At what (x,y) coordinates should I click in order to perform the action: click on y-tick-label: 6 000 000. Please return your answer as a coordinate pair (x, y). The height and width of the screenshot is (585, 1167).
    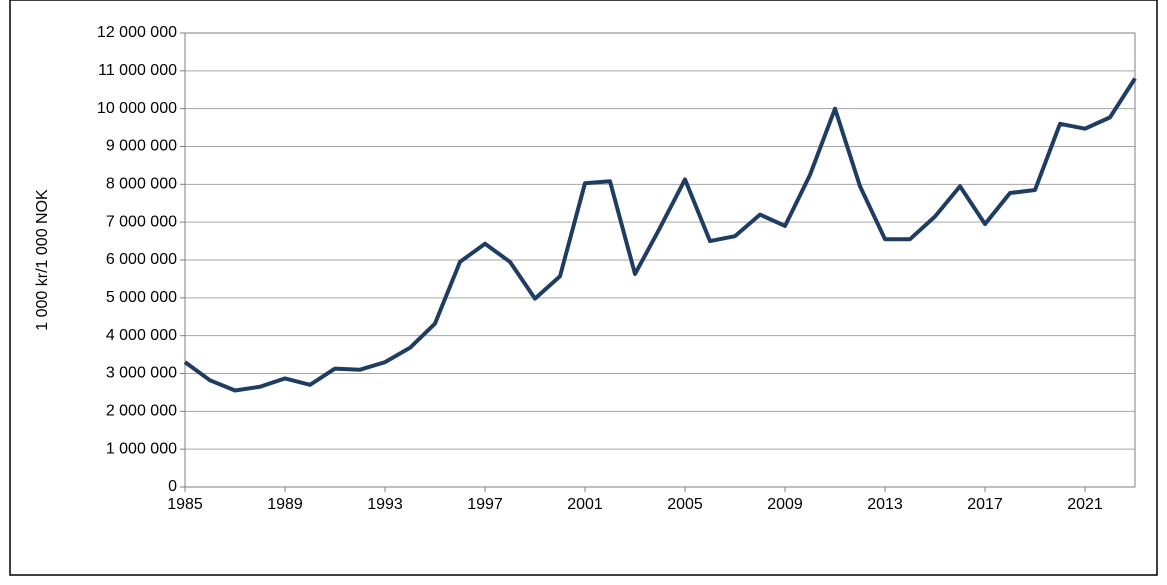
    Looking at the image, I should click on (141, 259).